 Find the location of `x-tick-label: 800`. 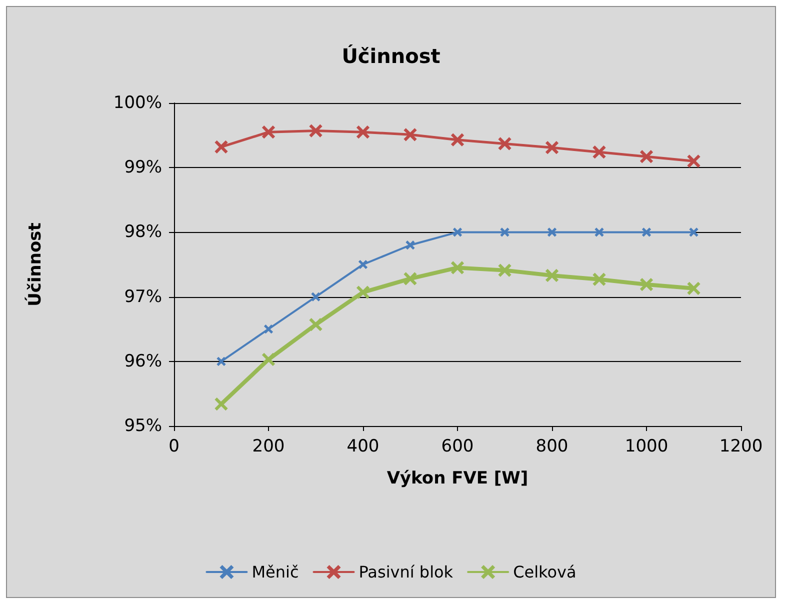

x-tick-label: 800 is located at coordinates (552, 446).